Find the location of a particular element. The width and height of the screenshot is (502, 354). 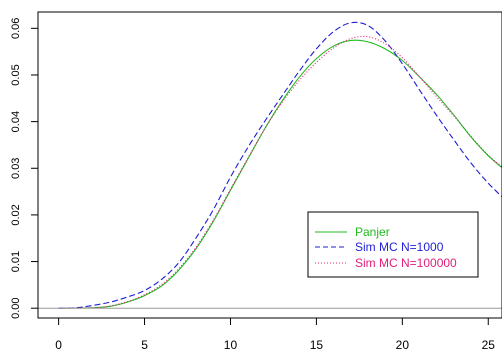

legend: Panjer Sim MC N=1000 Sim MC N=100000 is located at coordinates (393, 244).